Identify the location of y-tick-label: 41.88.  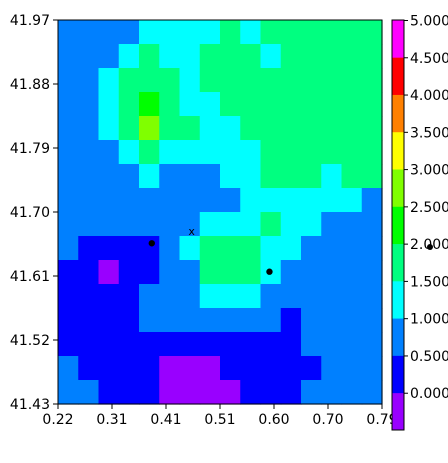
(30, 85).